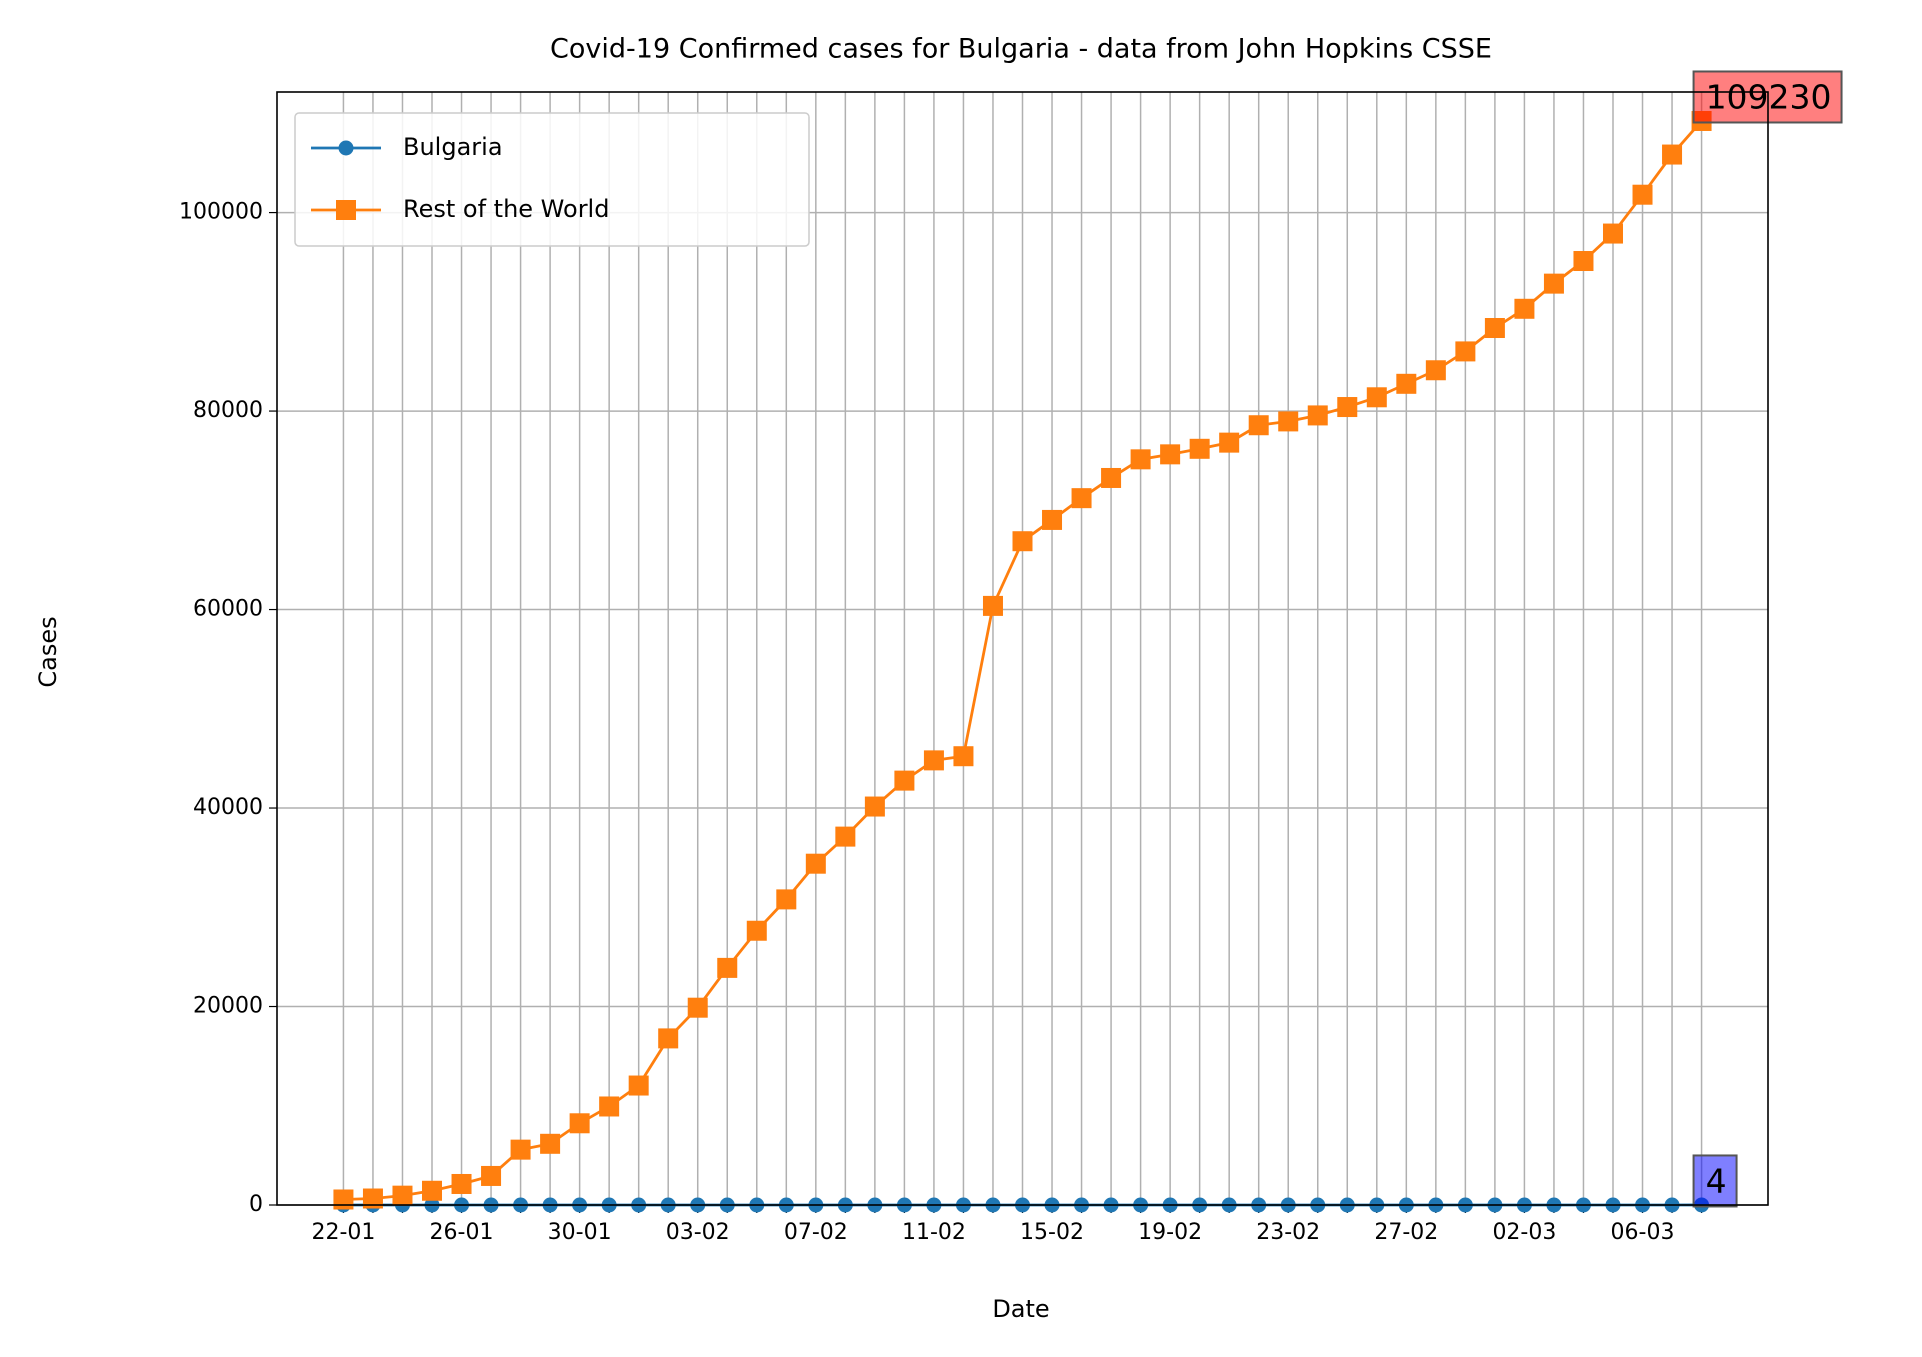 Image resolution: width=1922 pixels, height=1357 pixels. I want to click on x-tick-label: 23-02, so click(1288, 1232).